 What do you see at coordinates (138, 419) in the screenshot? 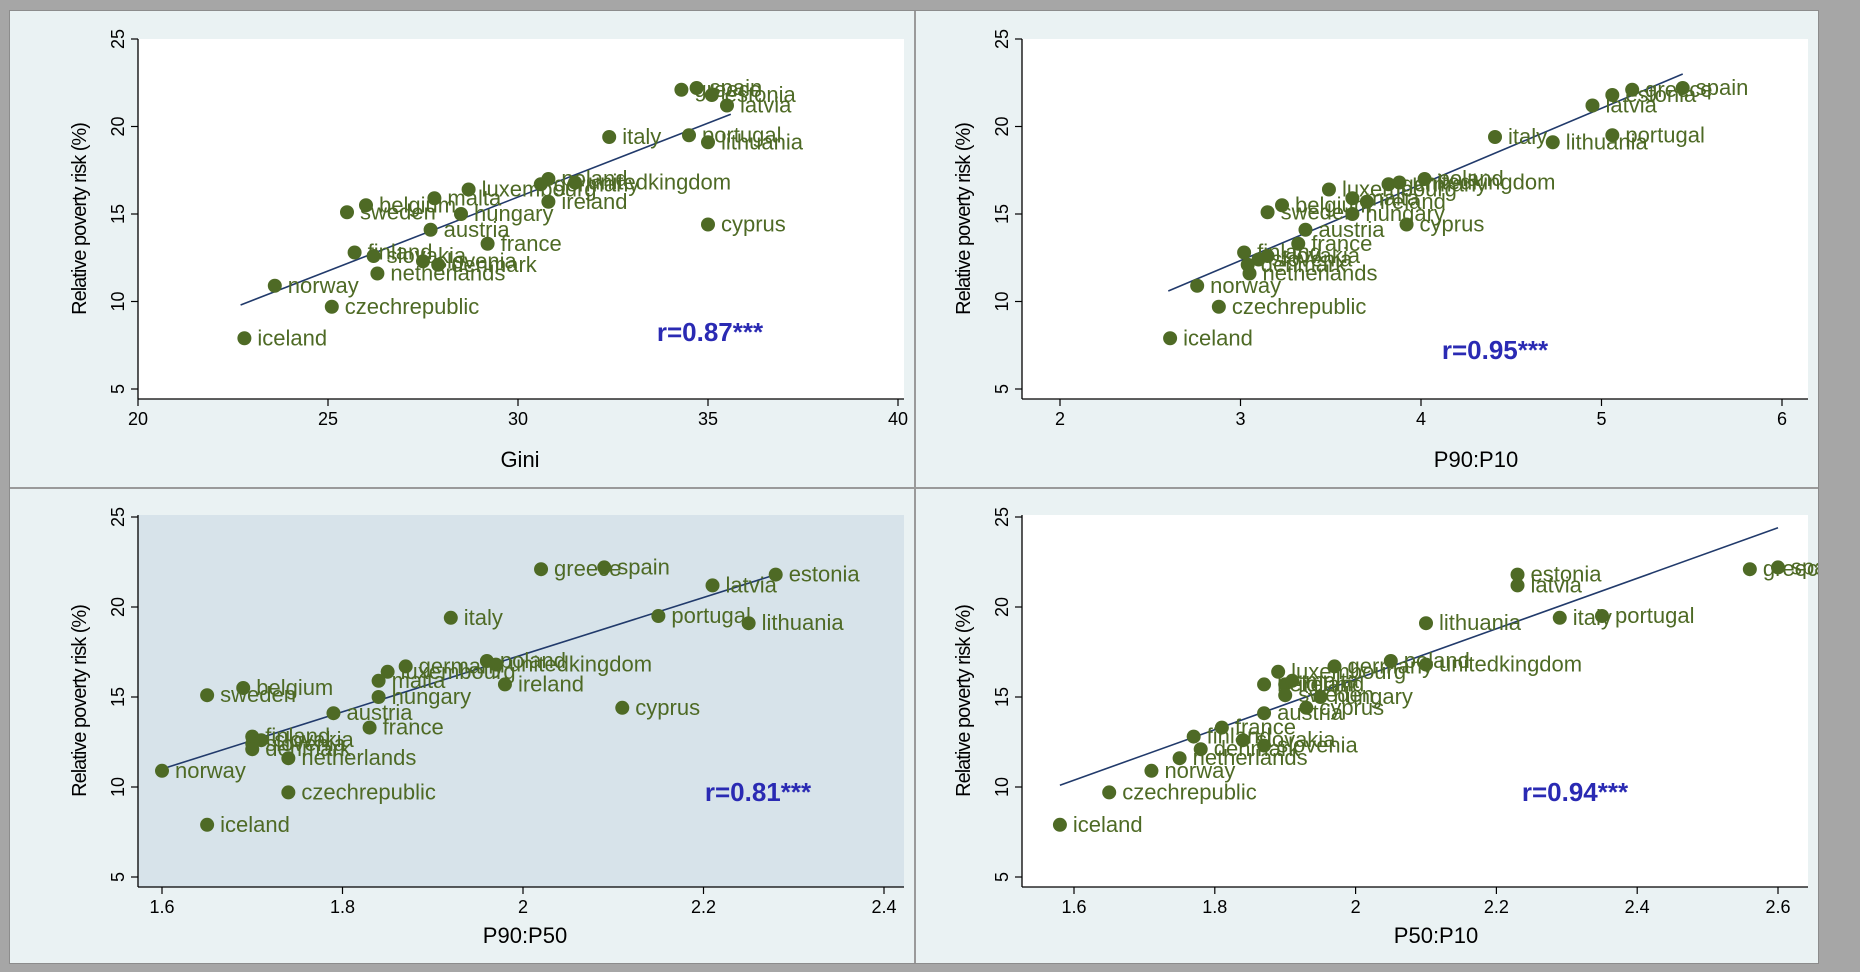
I see `x-tick-label: 20` at bounding box center [138, 419].